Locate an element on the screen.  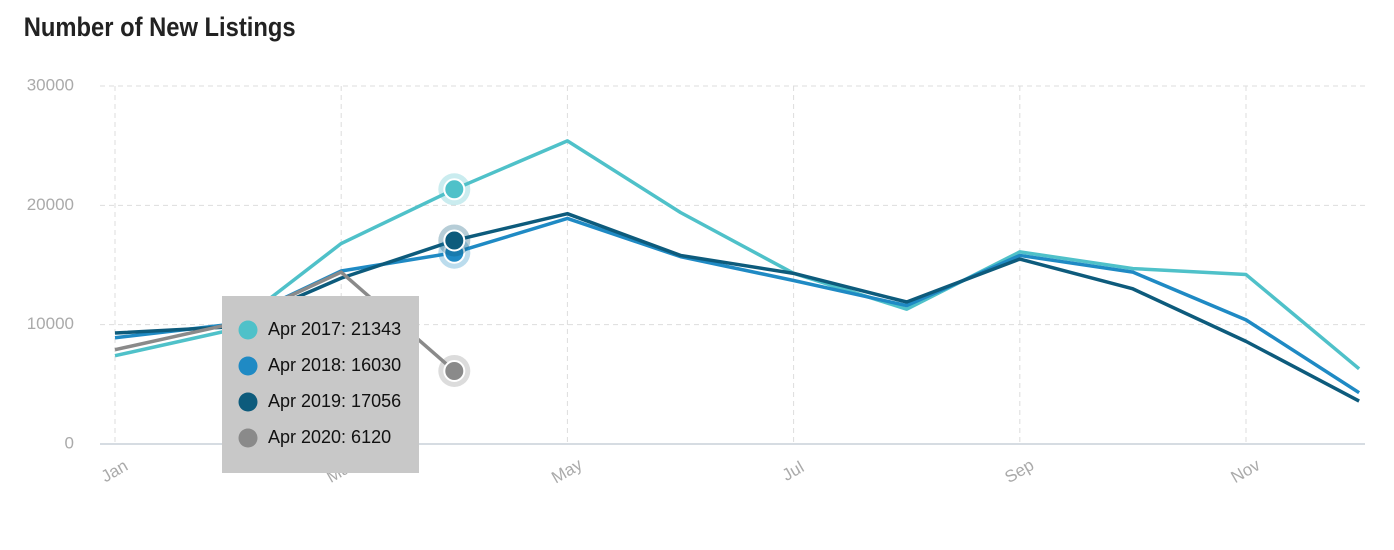
y-tick-label: 10000 is located at coordinates (50, 323).